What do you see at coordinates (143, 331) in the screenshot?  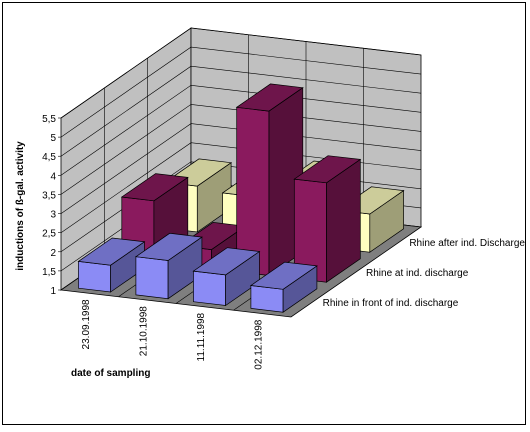 I see `category-label: 21.10.1998` at bounding box center [143, 331].